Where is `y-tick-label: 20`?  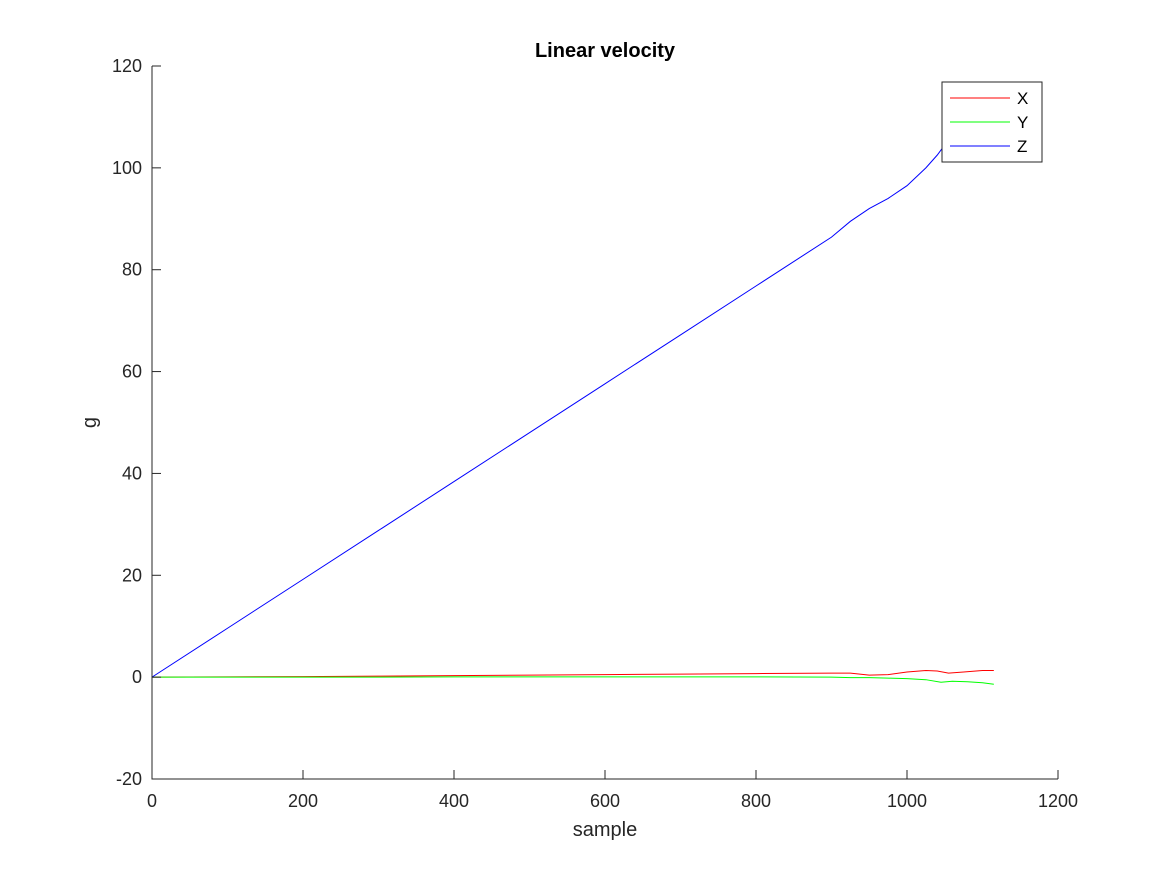 y-tick-label: 20 is located at coordinates (132, 575).